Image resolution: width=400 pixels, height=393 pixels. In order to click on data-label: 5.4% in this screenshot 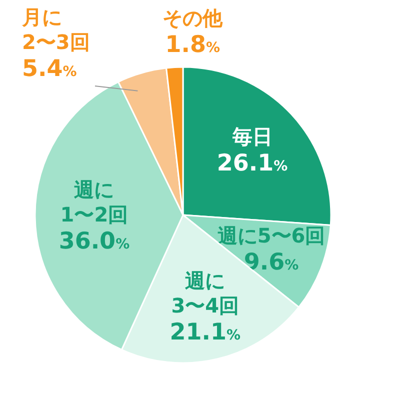, I will do `click(49, 69)`.